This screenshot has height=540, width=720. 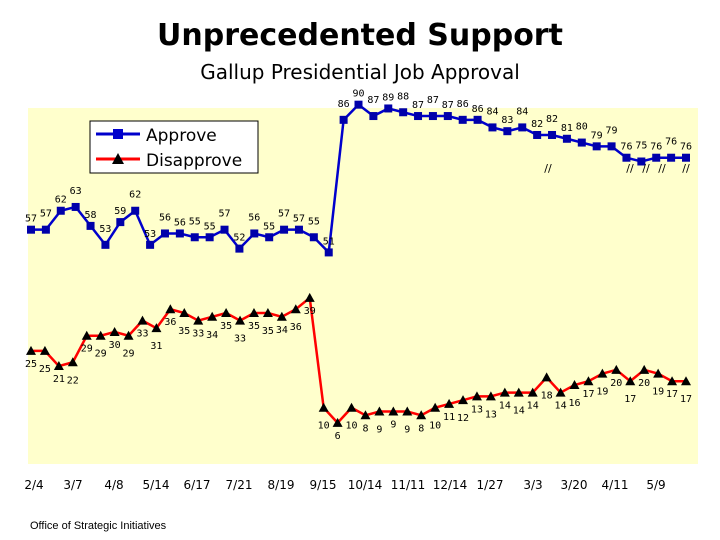 What do you see at coordinates (644, 383) in the screenshot?
I see `disapprove-data-label: 20` at bounding box center [644, 383].